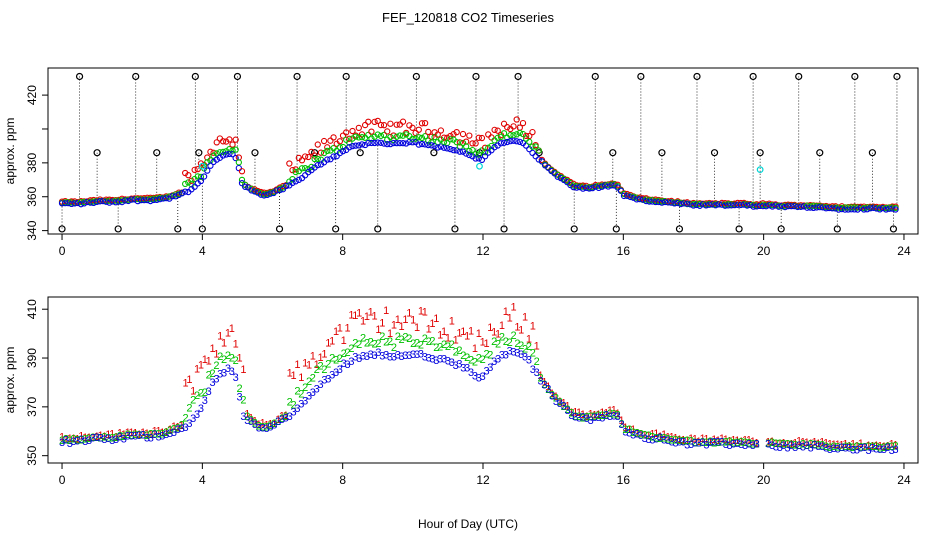  Describe the element at coordinates (32, 196) in the screenshot. I see `top-y-tick-label: 360` at that location.